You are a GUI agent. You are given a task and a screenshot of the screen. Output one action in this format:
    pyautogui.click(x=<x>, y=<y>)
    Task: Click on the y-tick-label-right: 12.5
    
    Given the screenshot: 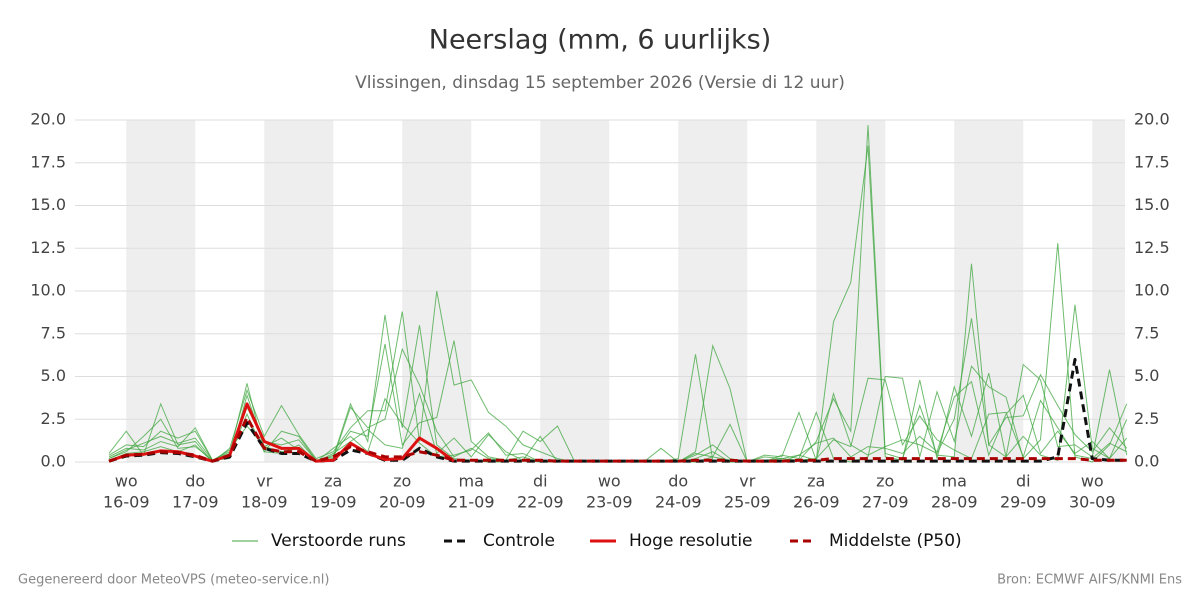 What is the action you would take?
    pyautogui.click(x=1152, y=247)
    